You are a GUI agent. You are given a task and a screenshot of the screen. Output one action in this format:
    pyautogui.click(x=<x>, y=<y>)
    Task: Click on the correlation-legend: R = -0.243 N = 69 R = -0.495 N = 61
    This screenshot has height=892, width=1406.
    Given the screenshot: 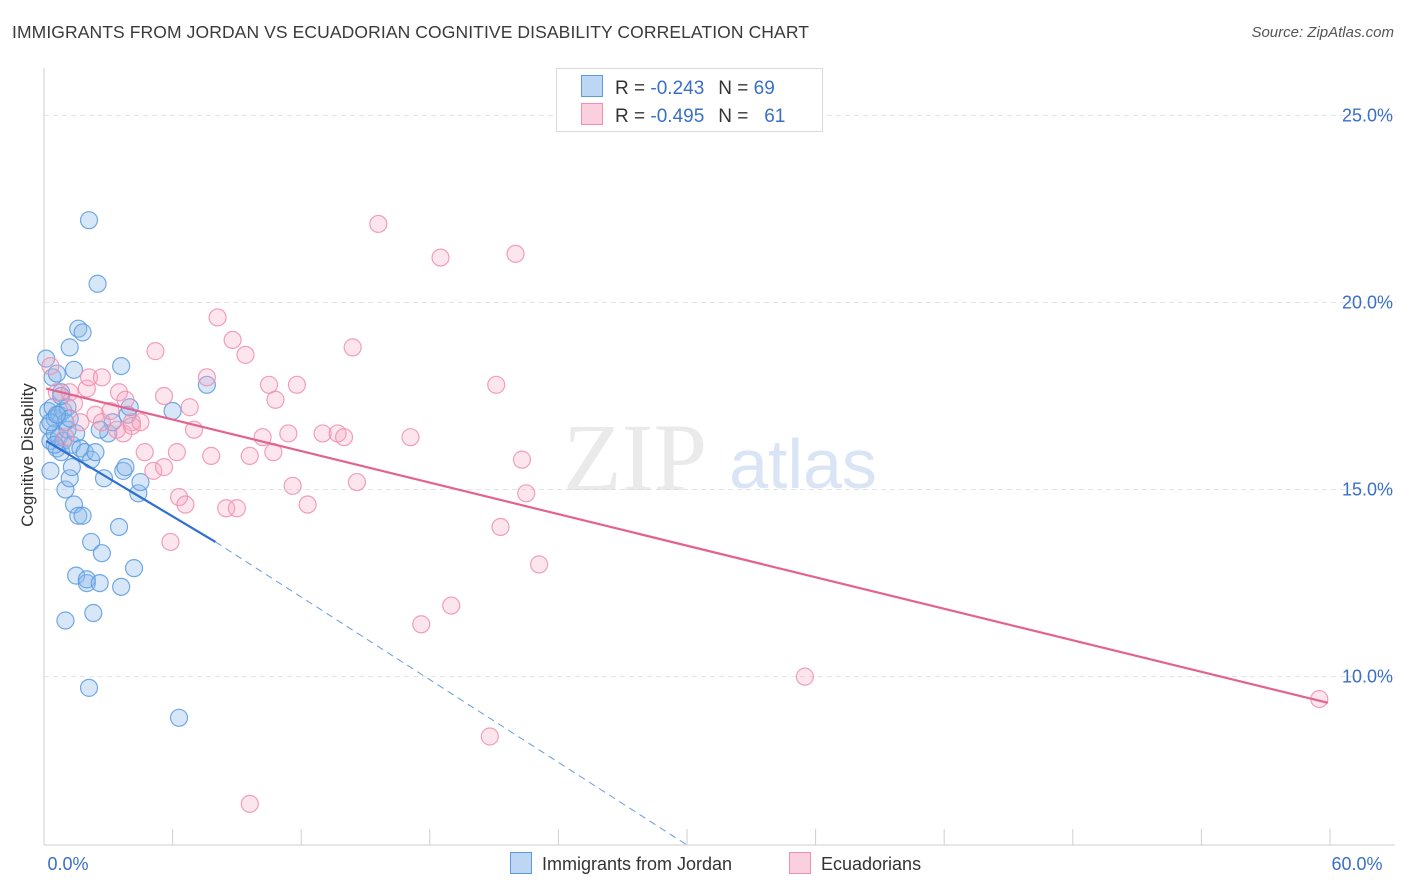 What is the action you would take?
    pyautogui.click(x=689, y=100)
    